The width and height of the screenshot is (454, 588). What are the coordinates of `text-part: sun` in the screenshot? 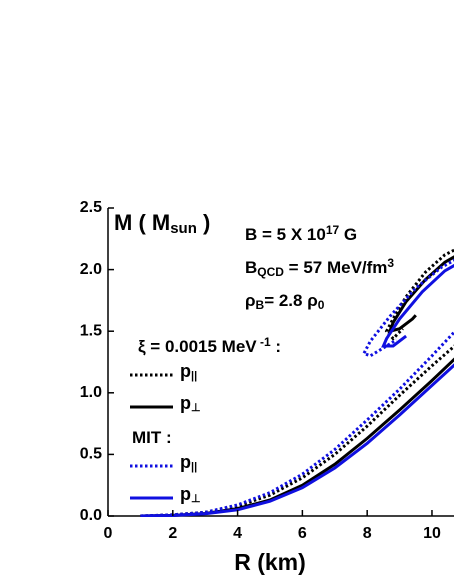 It's located at (183, 228).